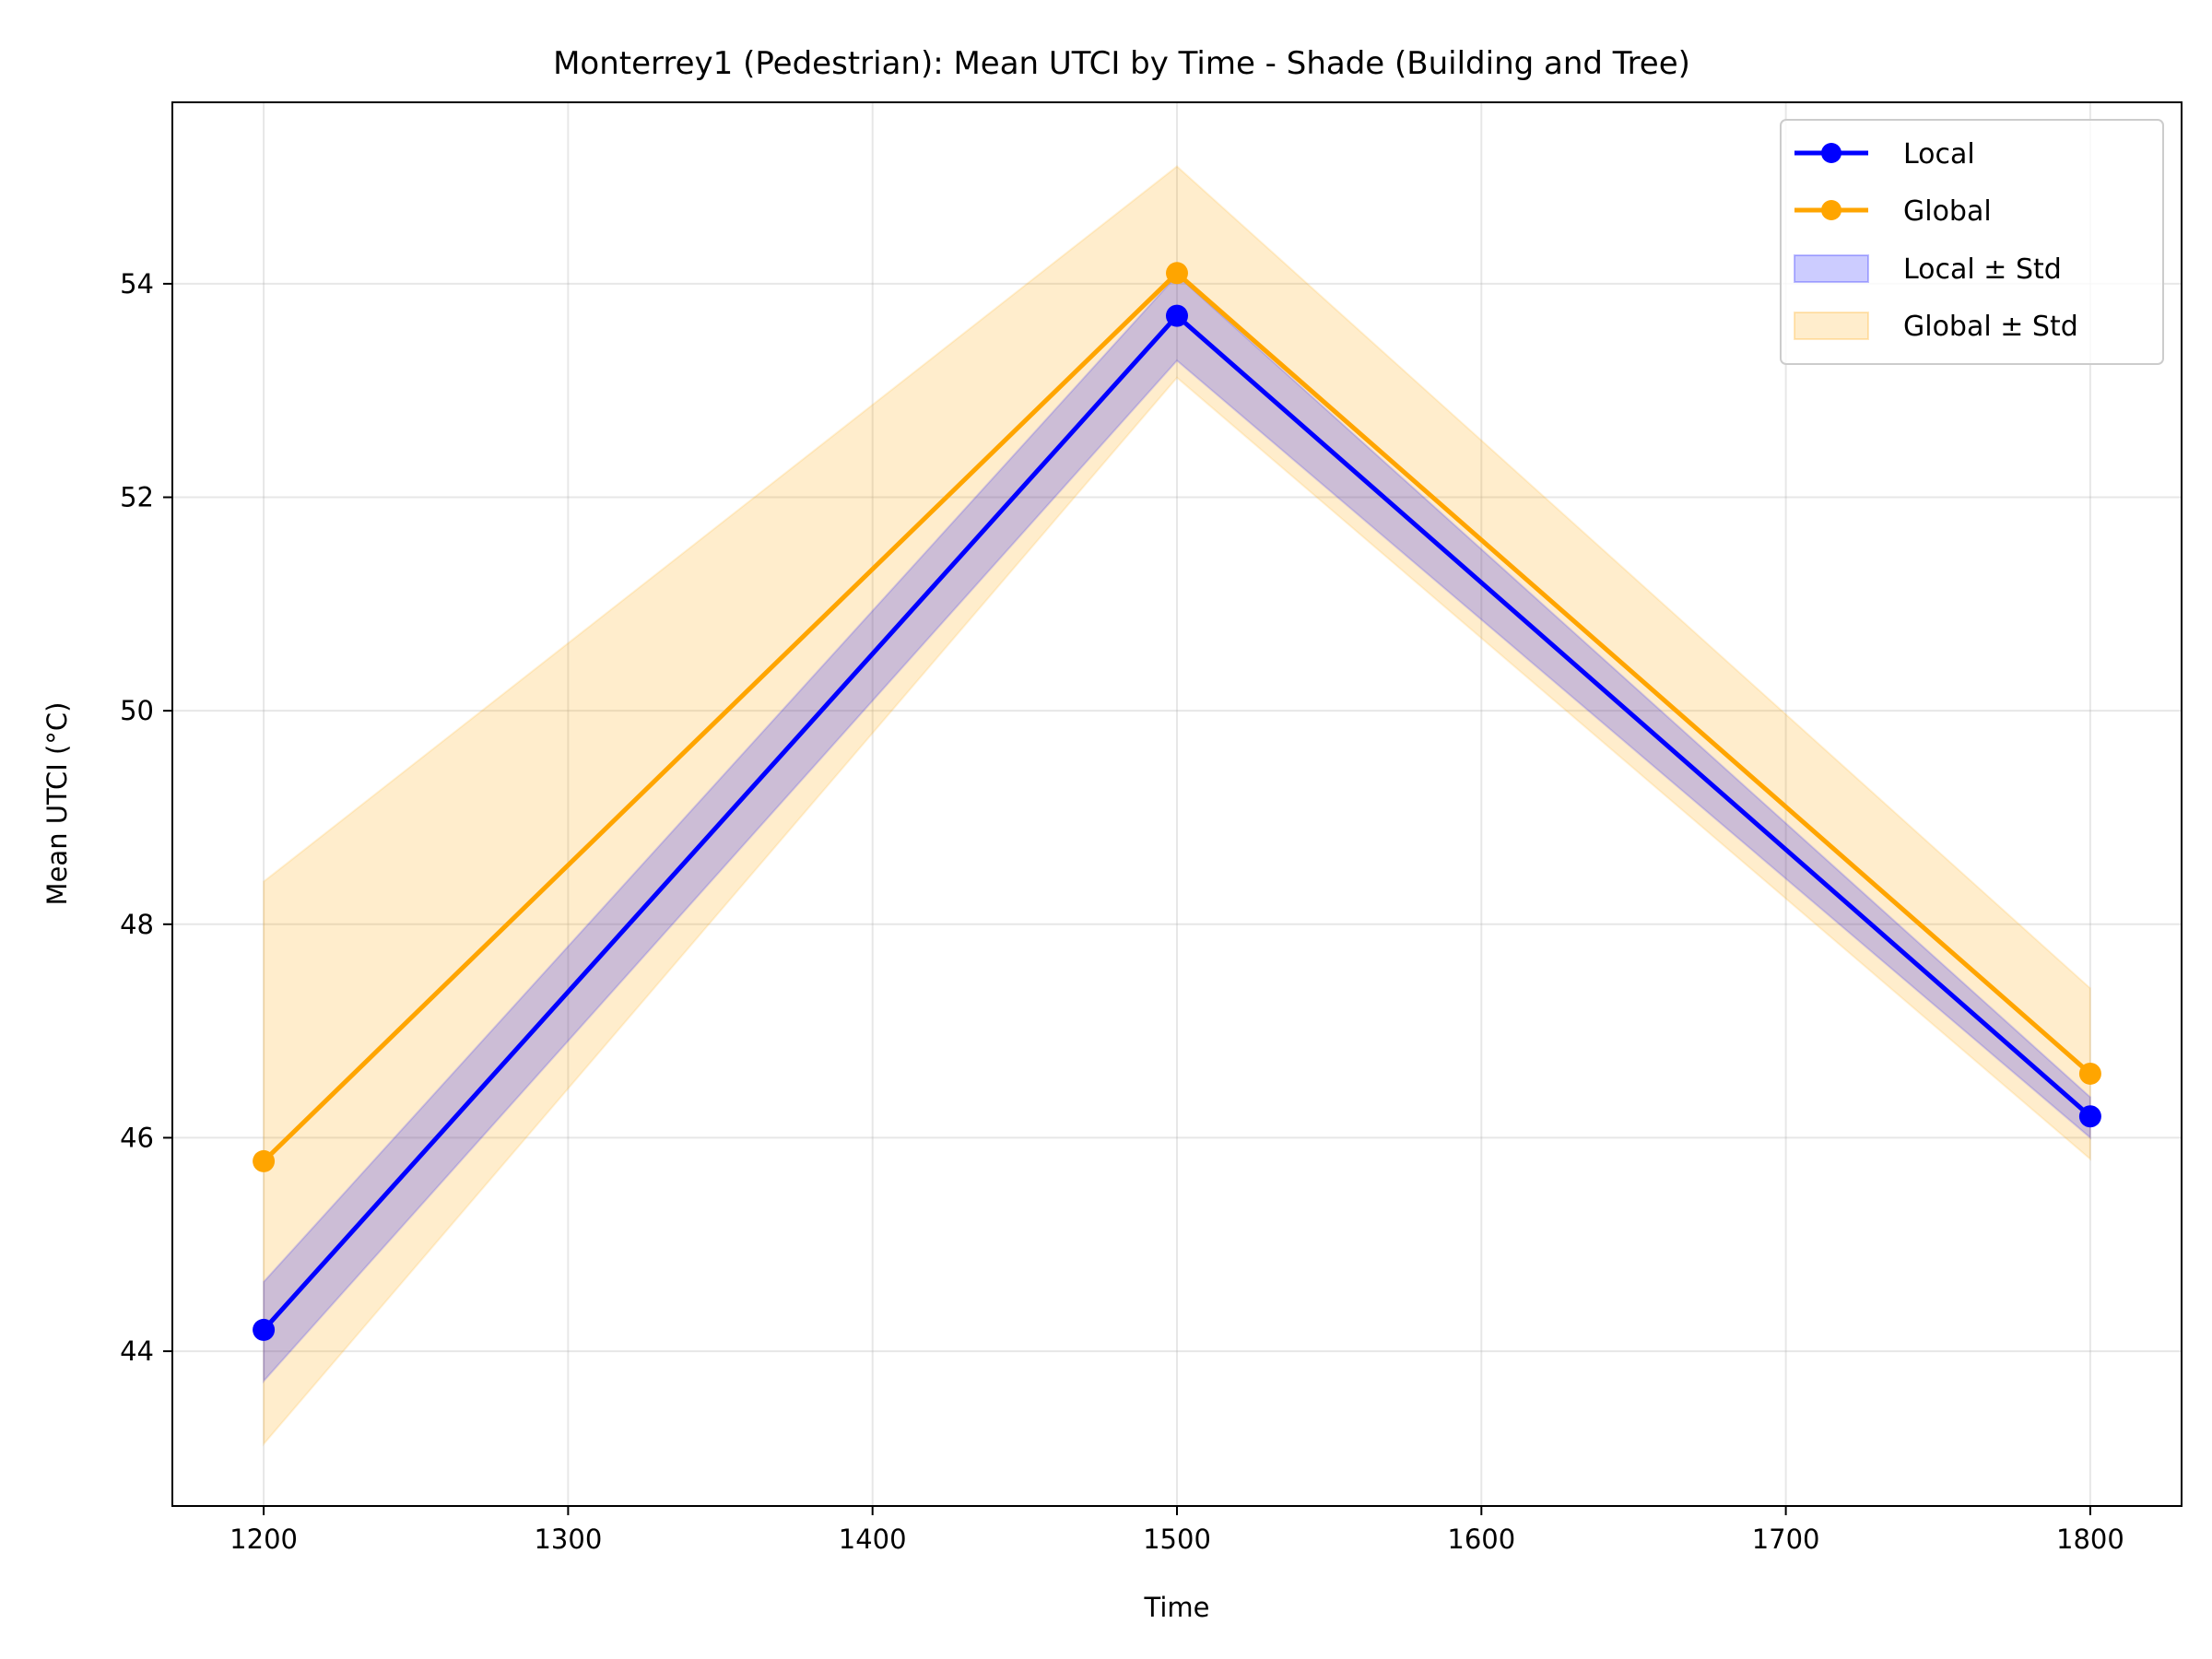 The image size is (2212, 1659). Describe the element at coordinates (1831, 268) in the screenshot. I see `legend-local-std-swatch` at that location.